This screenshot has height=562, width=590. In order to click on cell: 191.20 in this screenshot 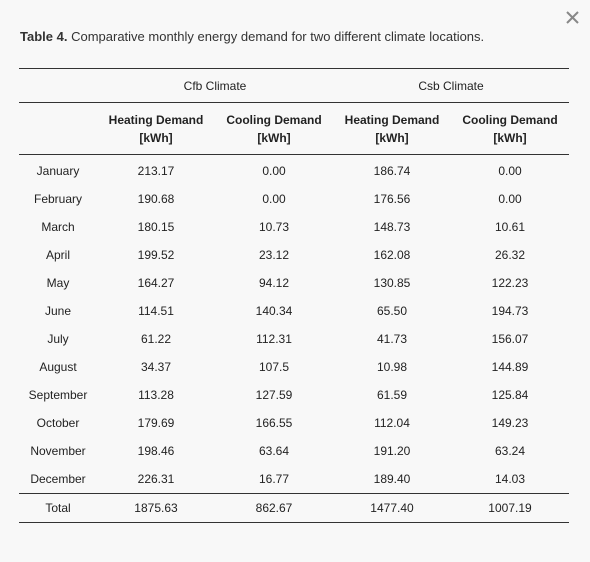, I will do `click(392, 451)`.